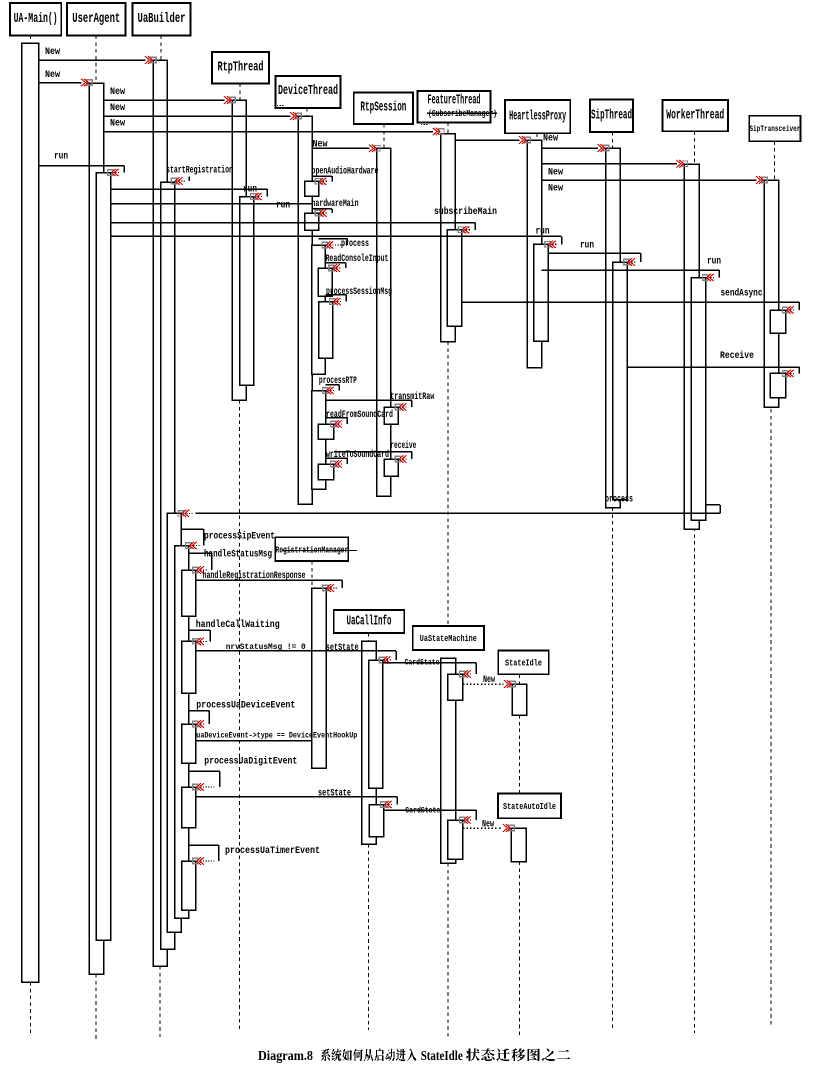 Image resolution: width=840 pixels, height=1085 pixels. Describe the element at coordinates (774, 129) in the screenshot. I see `svg-text: SipTransceiver` at that location.